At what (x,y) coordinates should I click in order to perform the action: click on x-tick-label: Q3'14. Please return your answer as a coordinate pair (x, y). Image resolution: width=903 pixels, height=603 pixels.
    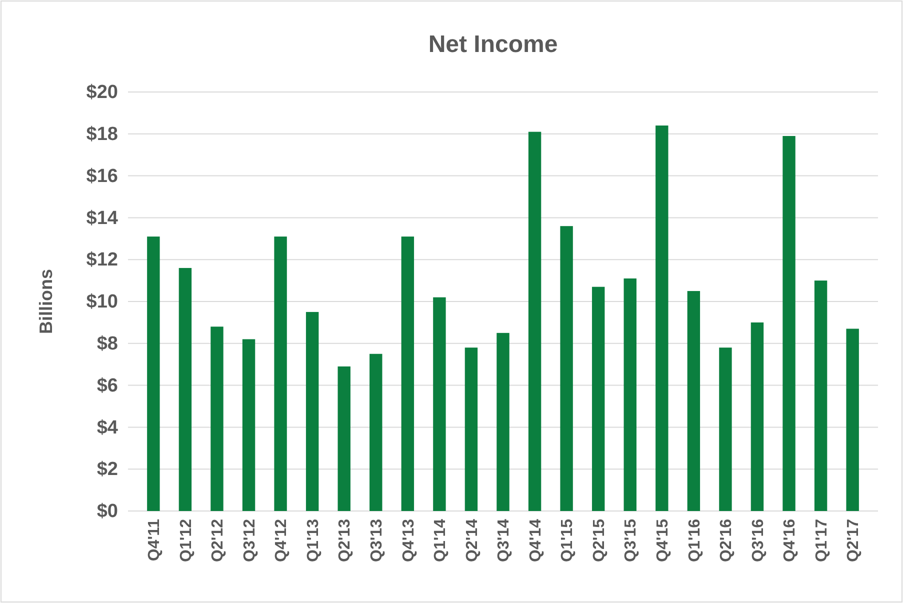
    Looking at the image, I should click on (504, 540).